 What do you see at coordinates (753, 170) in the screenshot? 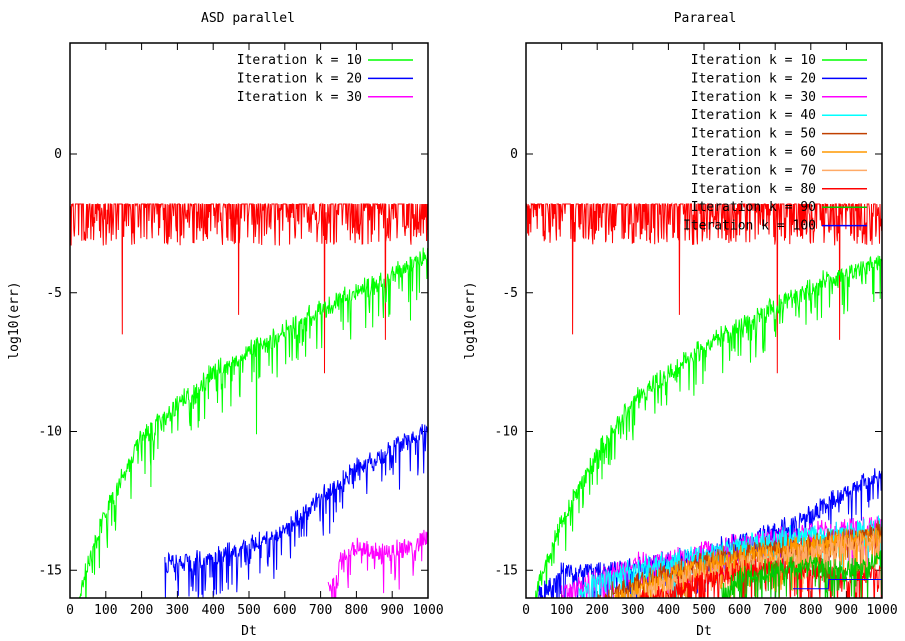
I see `legend-label: Iteration k = 70` at bounding box center [753, 170].